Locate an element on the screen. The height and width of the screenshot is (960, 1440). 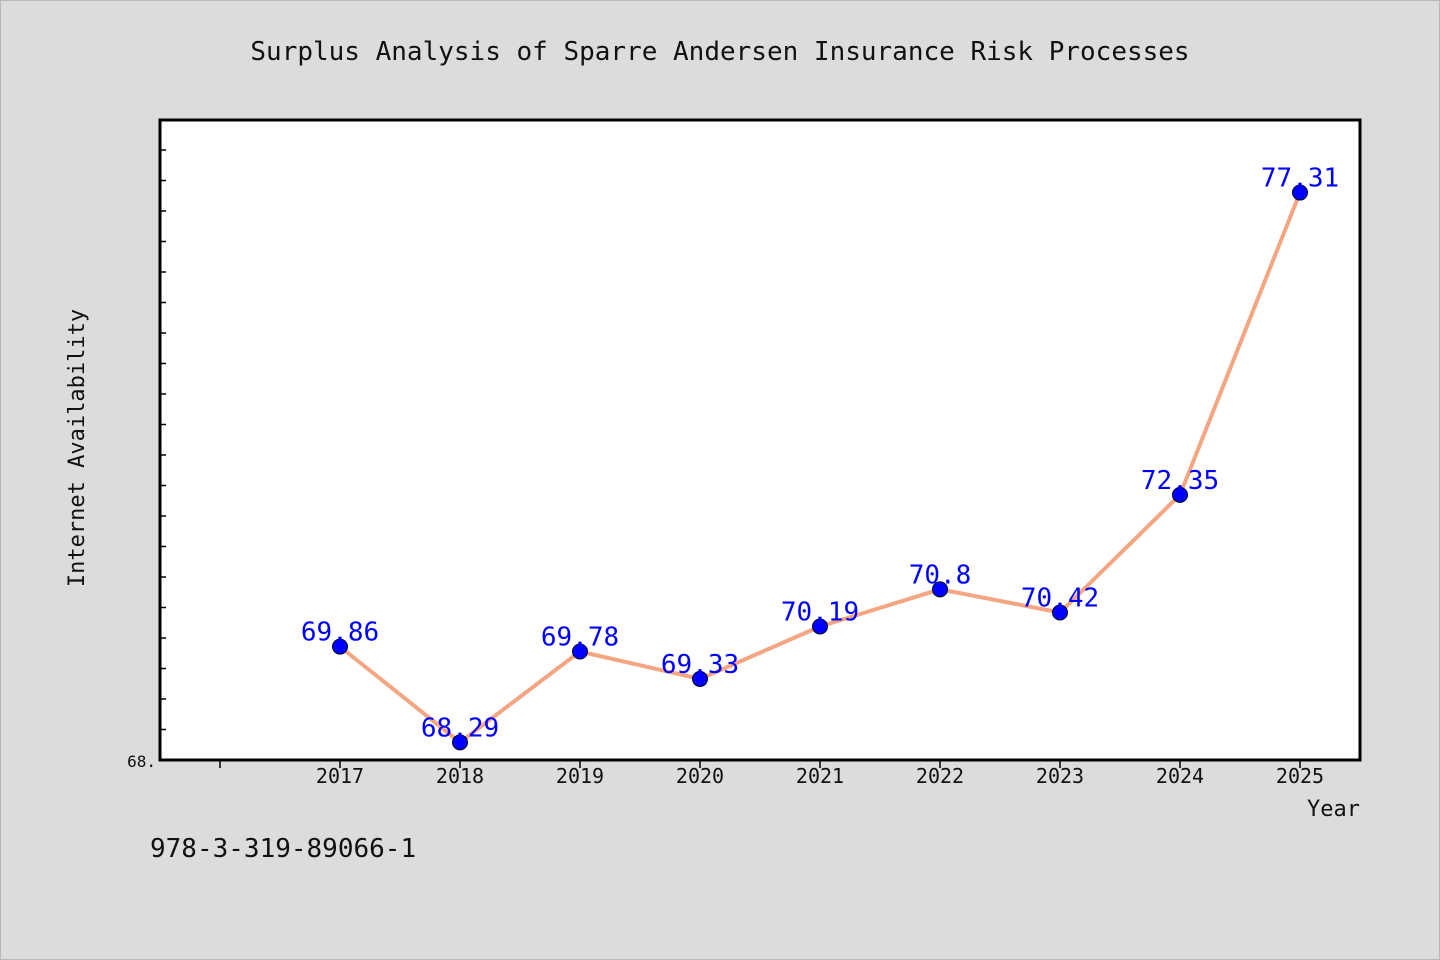
data-label: 69.33 is located at coordinates (700, 665).